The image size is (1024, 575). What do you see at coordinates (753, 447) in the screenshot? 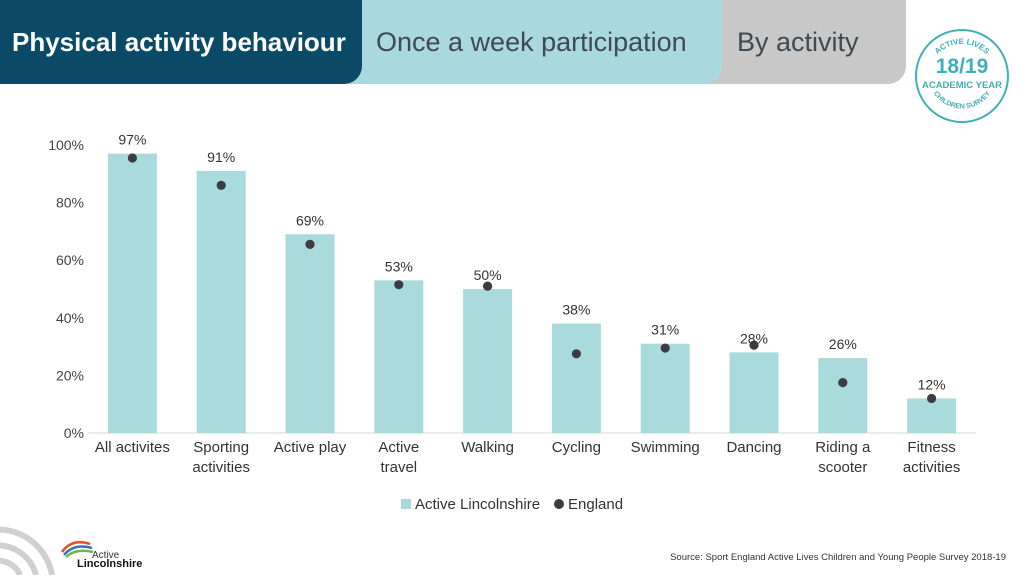
I see `x-tick-label: Dancing` at bounding box center [753, 447].